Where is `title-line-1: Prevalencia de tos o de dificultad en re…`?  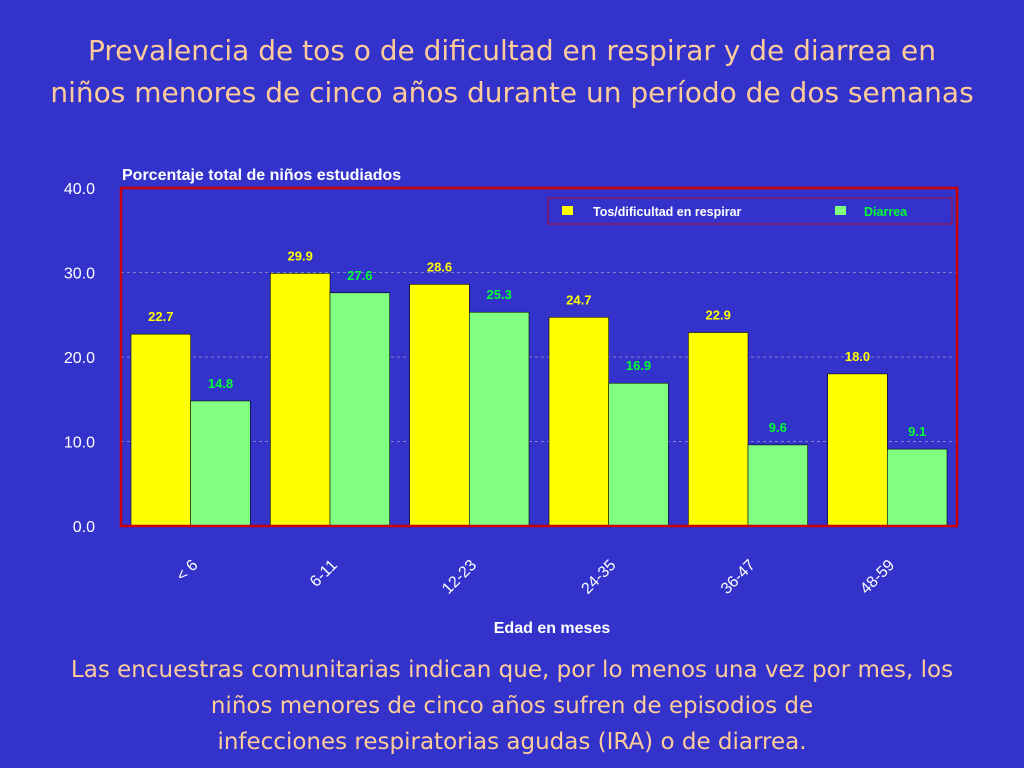 title-line-1: Prevalencia de tos o de dificultad en re… is located at coordinates (512, 50).